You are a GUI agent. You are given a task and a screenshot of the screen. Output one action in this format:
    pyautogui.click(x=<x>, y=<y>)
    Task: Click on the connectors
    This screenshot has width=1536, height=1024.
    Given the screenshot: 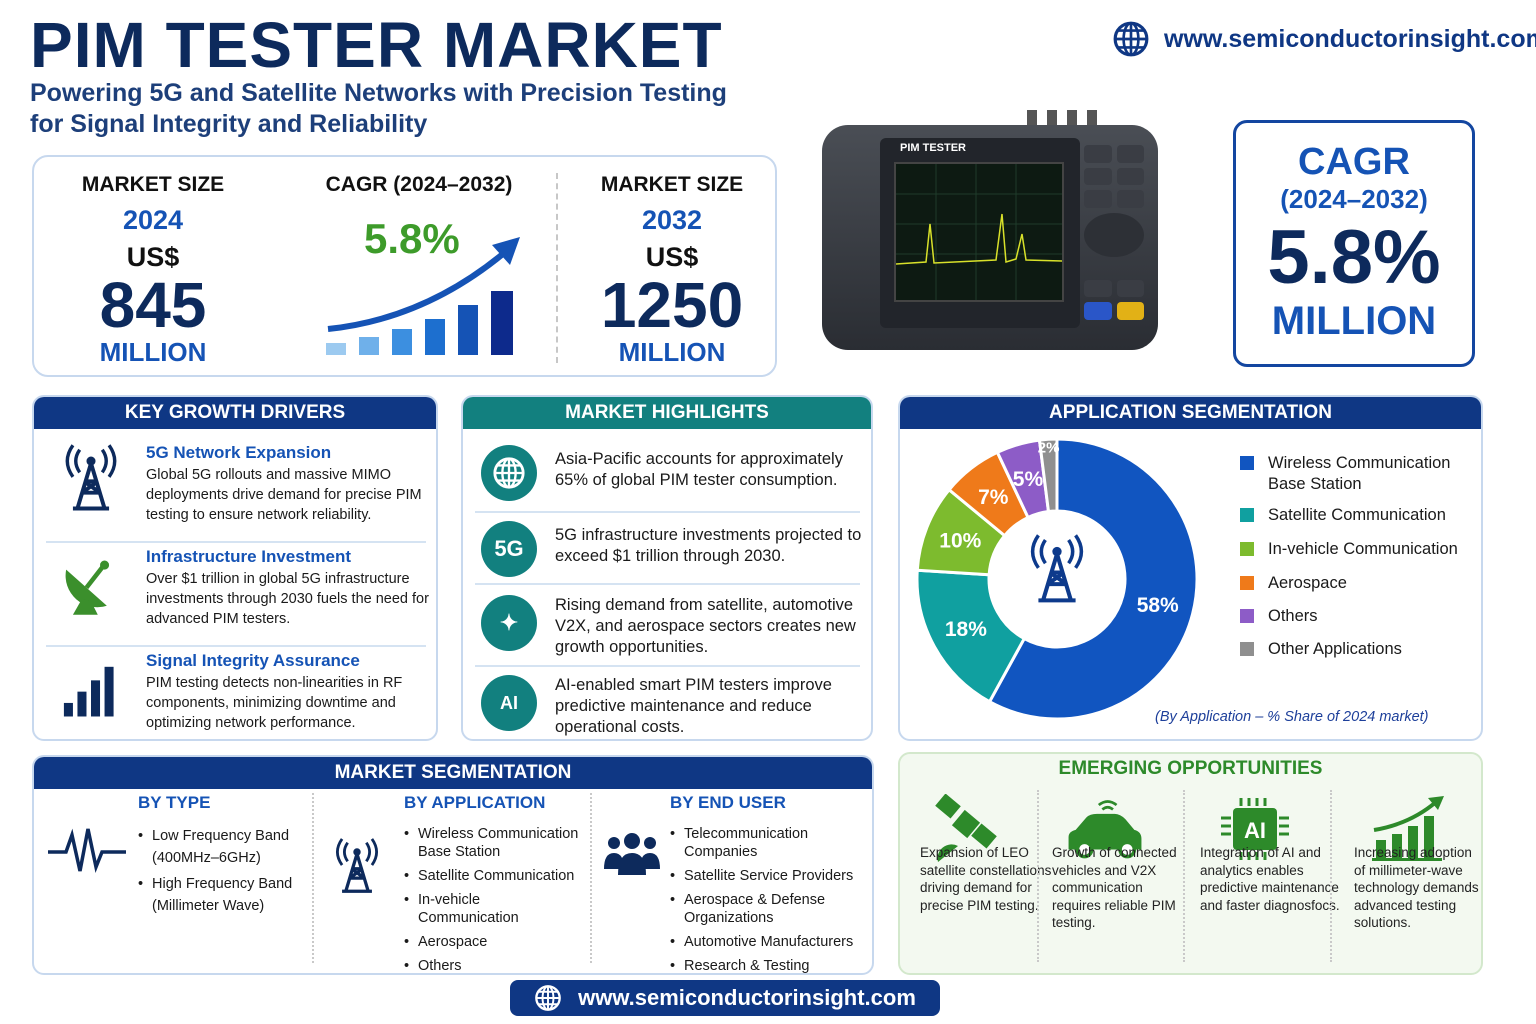 What is the action you would take?
    pyautogui.click(x=1067, y=120)
    